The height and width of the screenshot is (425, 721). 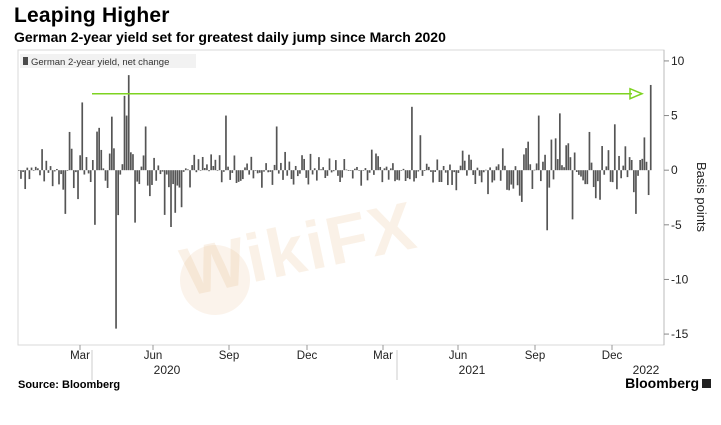 What do you see at coordinates (383, 356) in the screenshot?
I see `x-tick-label: Mar` at bounding box center [383, 356].